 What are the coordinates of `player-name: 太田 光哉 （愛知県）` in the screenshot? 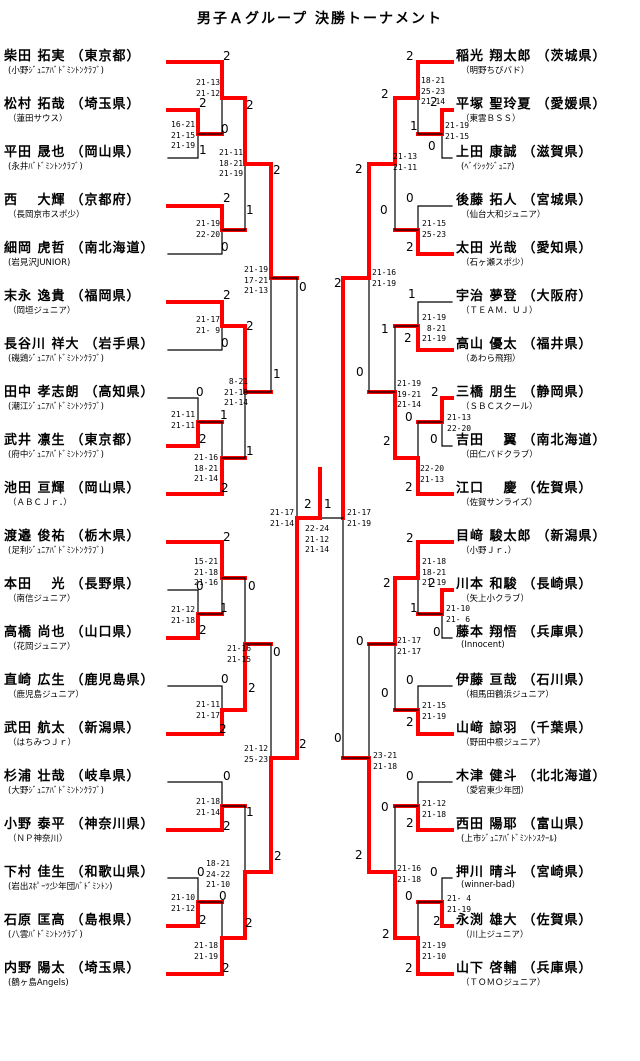 It's located at (524, 246).